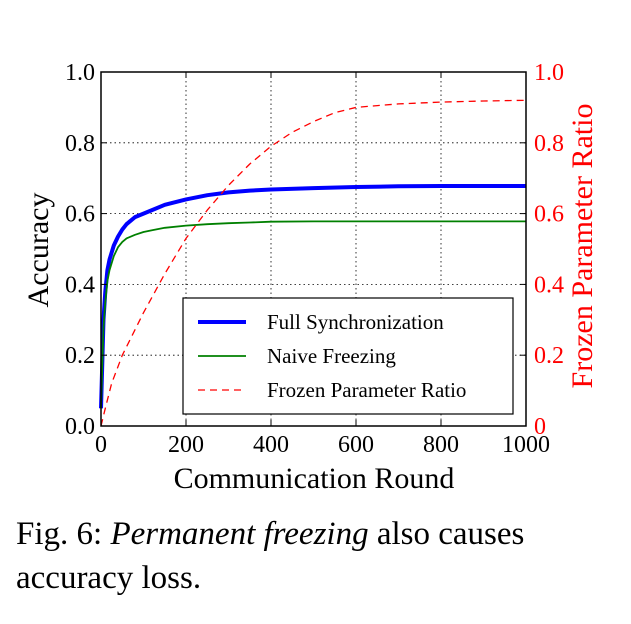  What do you see at coordinates (101, 445) in the screenshot?
I see `x-tick-label: 0` at bounding box center [101, 445].